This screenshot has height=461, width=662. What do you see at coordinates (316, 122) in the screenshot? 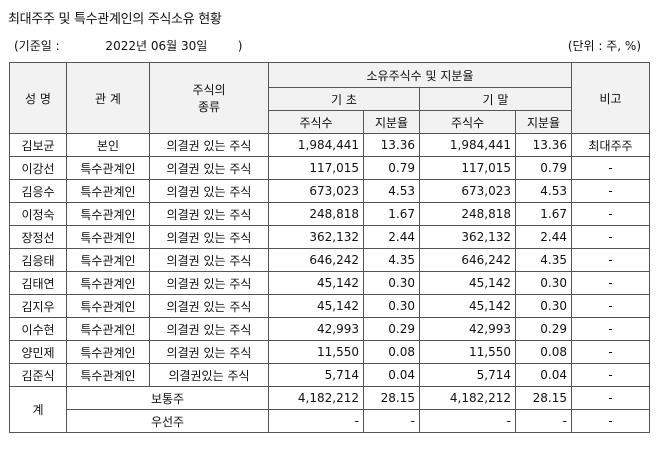
I see `header-begin-shares: 주식수` at bounding box center [316, 122].